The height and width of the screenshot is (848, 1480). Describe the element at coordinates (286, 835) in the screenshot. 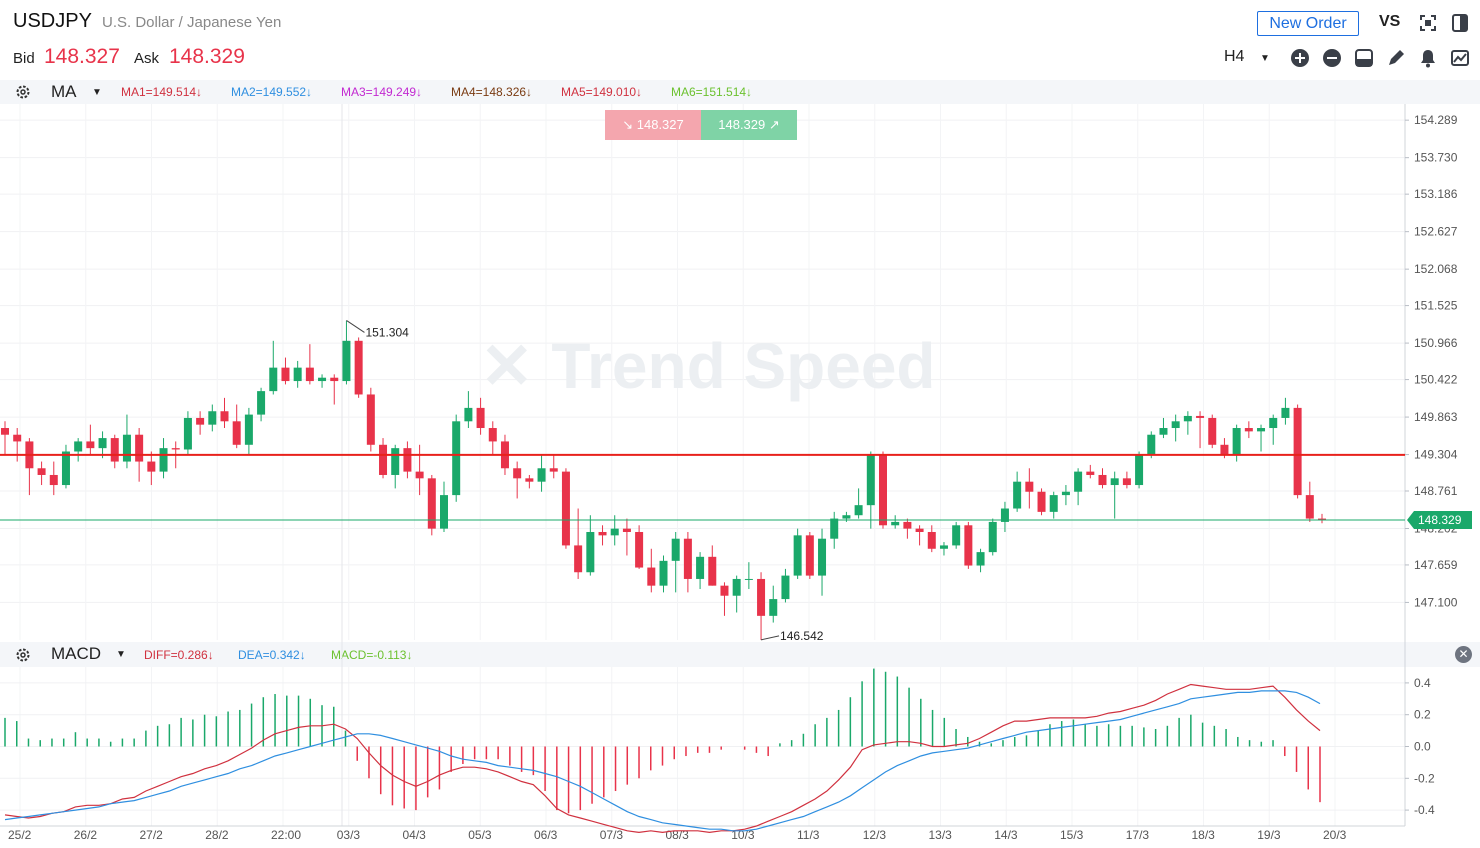

I see `x-tick-label: 22:00` at that location.